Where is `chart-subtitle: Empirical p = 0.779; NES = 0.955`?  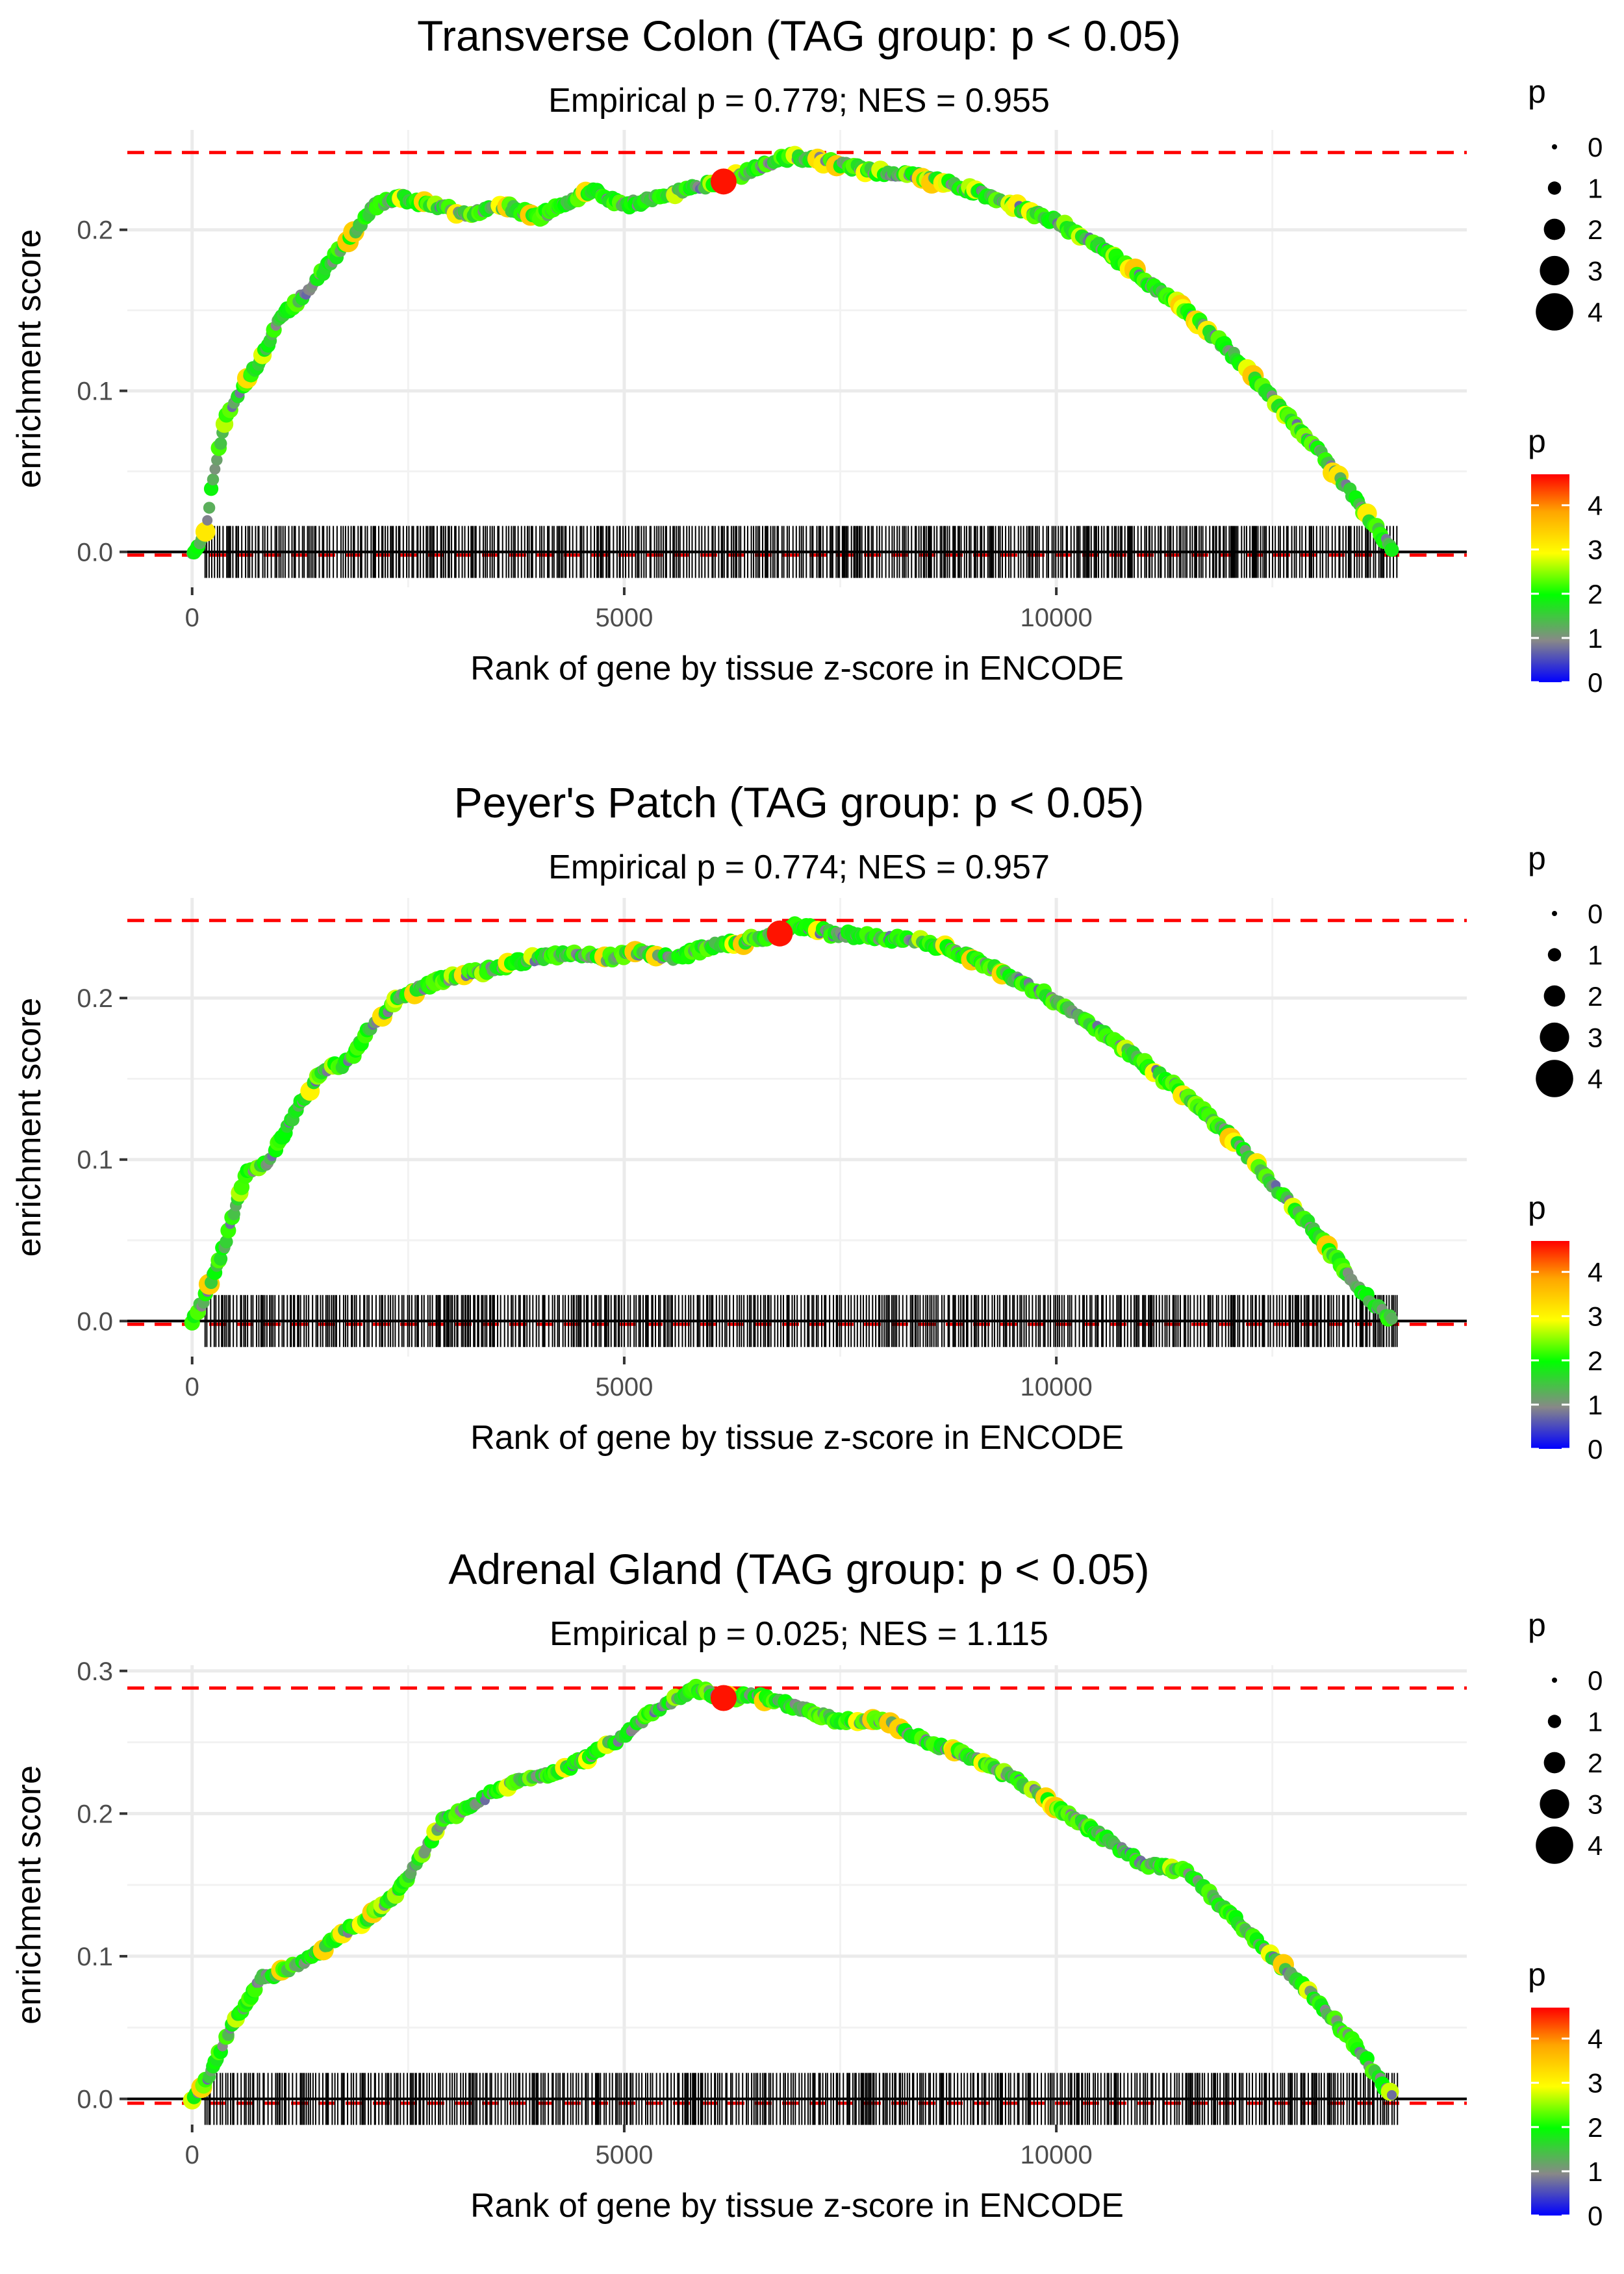
chart-subtitle: Empirical p = 0.779; NES = 0.955 is located at coordinates (799, 101).